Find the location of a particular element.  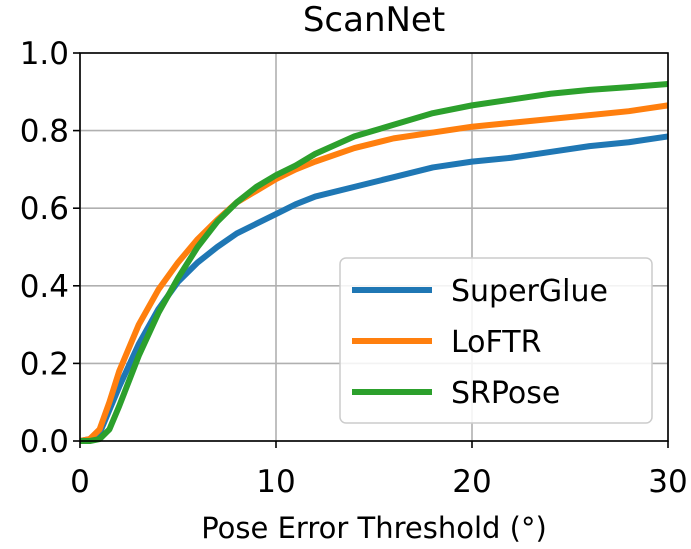

x-axis: 0 10 20 30 is located at coordinates (379, 470).